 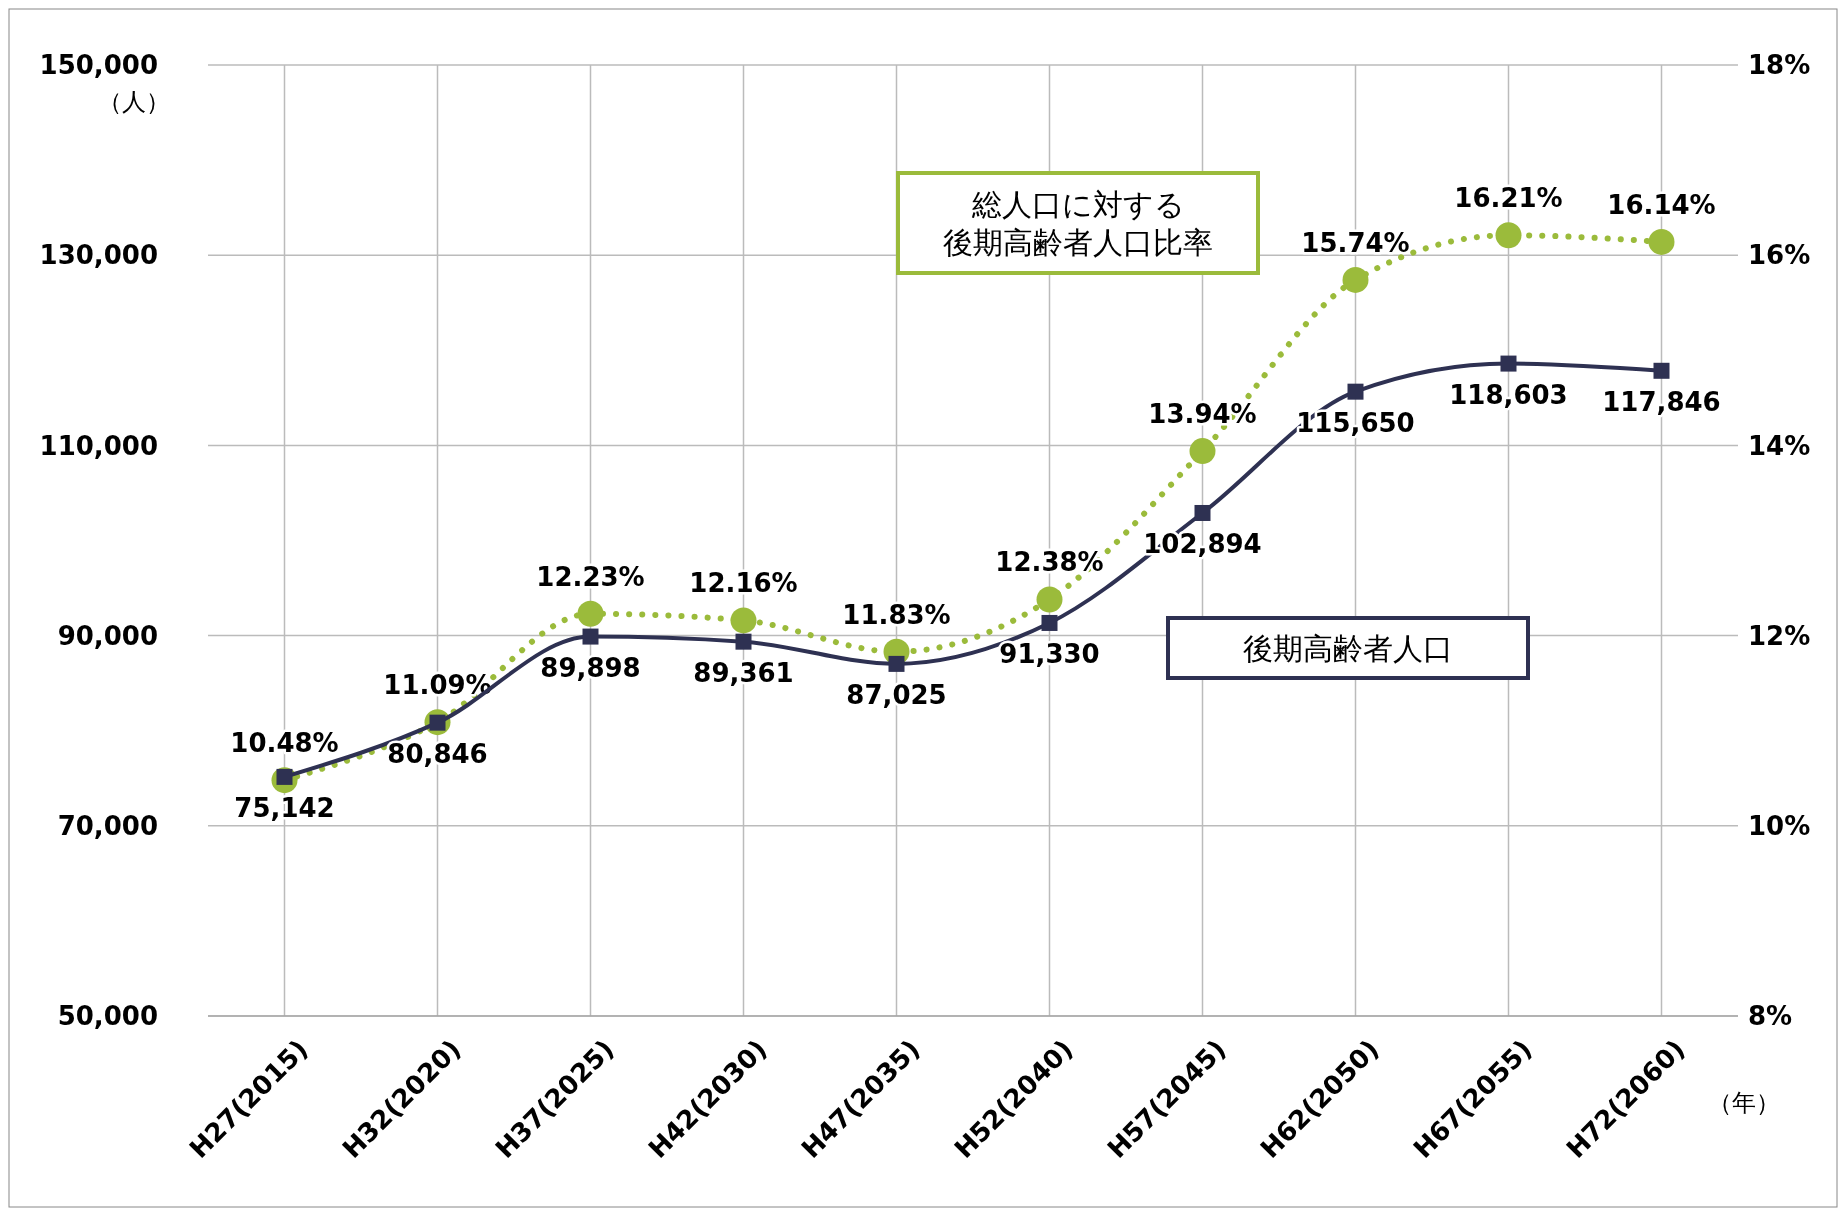 What do you see at coordinates (590, 576) in the screenshot?
I see `data-label: 12.23%` at bounding box center [590, 576].